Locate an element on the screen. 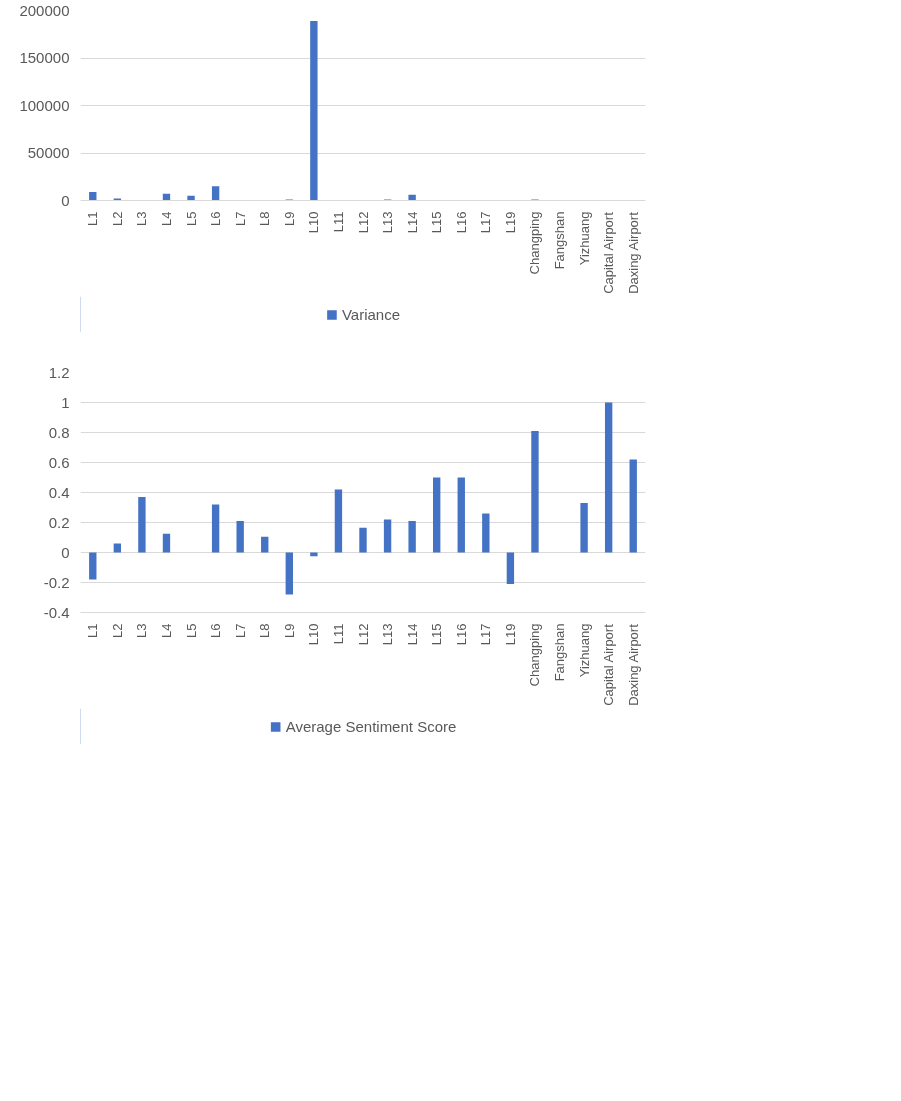 This screenshot has height=1101, width=901. y-tick-label: 200000 is located at coordinates (44, 10).